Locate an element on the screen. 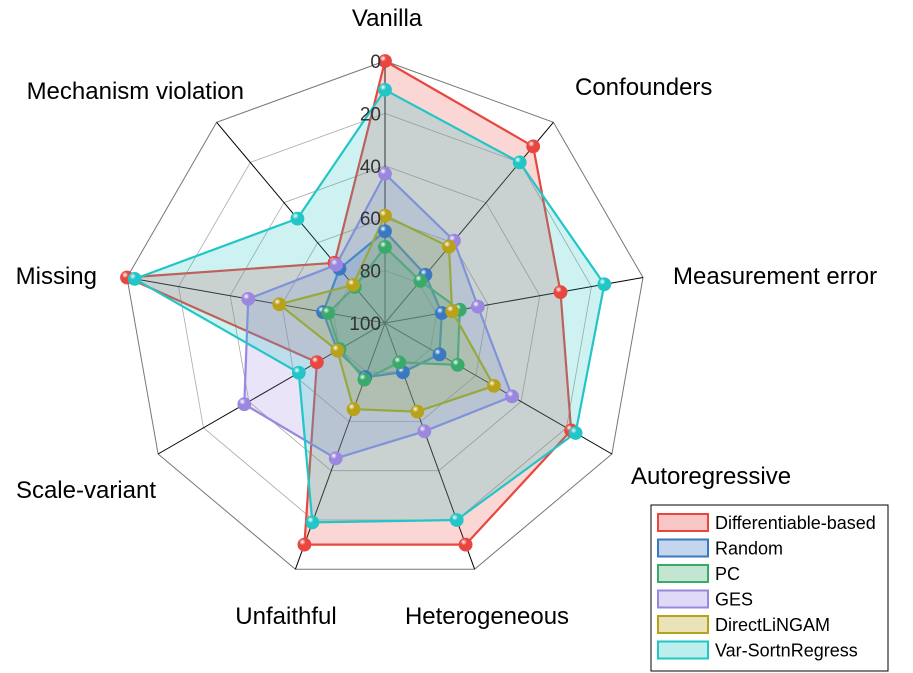  radial-tick-label: 80 is located at coordinates (370, 272).